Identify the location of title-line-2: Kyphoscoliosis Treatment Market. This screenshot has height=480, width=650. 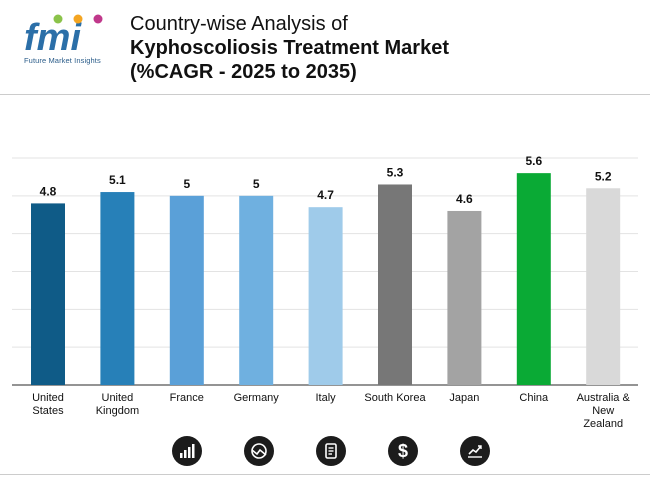
(289, 48).